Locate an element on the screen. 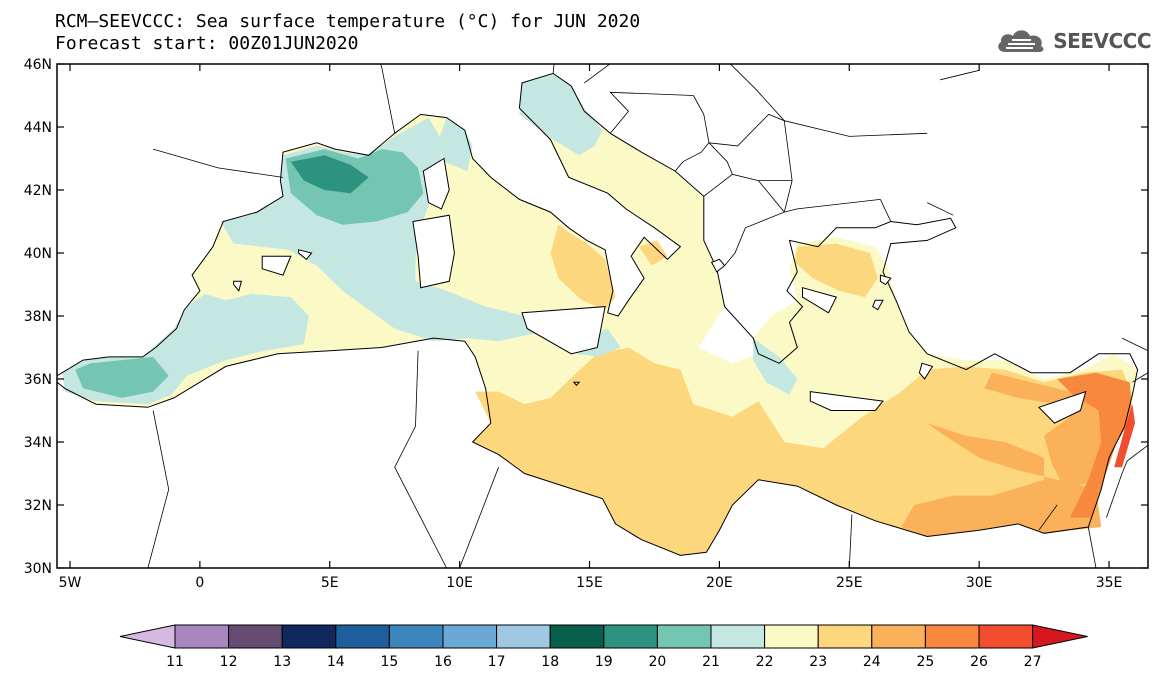 This screenshot has width=1165, height=682. colorbar-label: 17 is located at coordinates (497, 662).